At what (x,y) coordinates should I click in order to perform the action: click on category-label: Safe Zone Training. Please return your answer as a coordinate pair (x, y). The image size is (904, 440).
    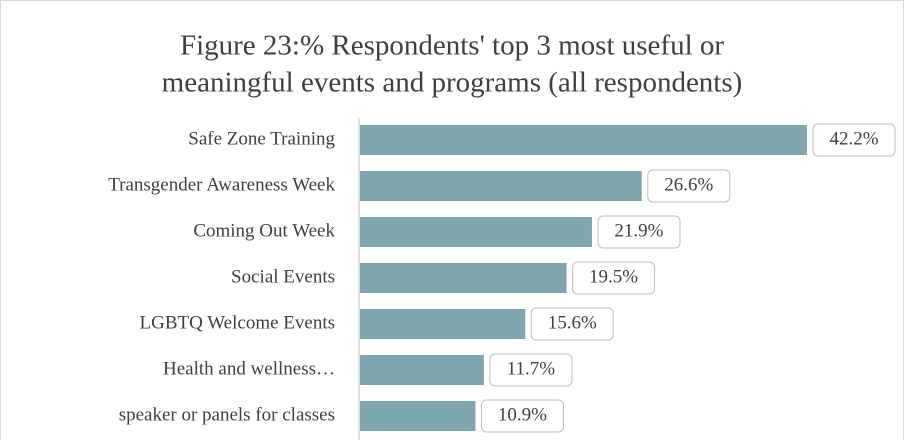
    Looking at the image, I should click on (261, 138).